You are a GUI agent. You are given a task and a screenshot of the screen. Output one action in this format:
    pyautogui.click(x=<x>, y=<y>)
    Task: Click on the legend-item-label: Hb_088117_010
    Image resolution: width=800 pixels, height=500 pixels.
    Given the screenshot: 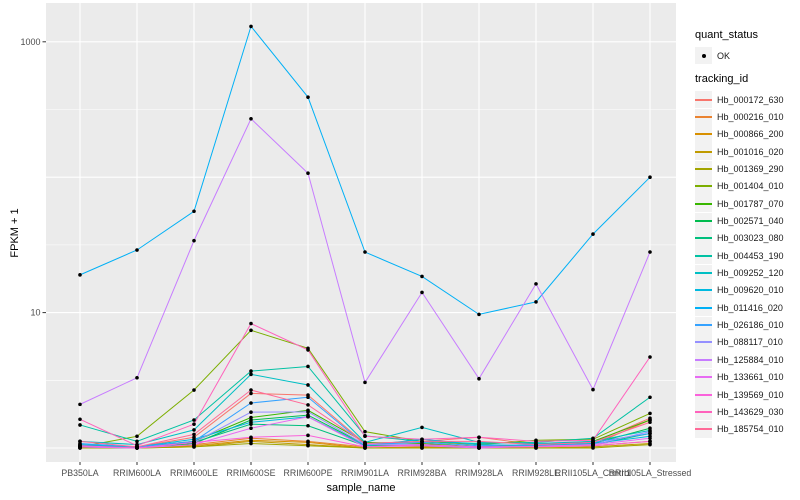 What is the action you would take?
    pyautogui.click(x=750, y=342)
    